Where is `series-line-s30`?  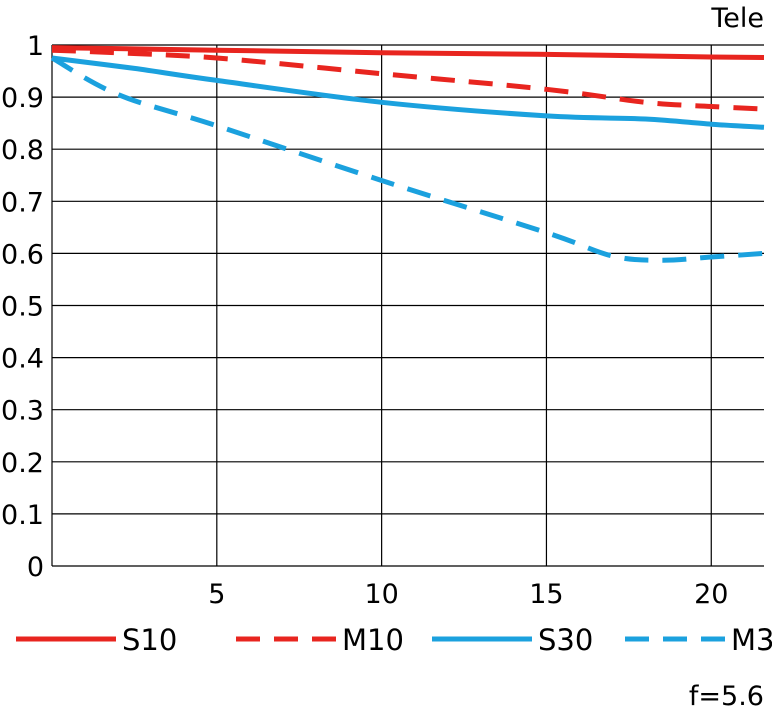 series-line-s30 is located at coordinates (408, 92).